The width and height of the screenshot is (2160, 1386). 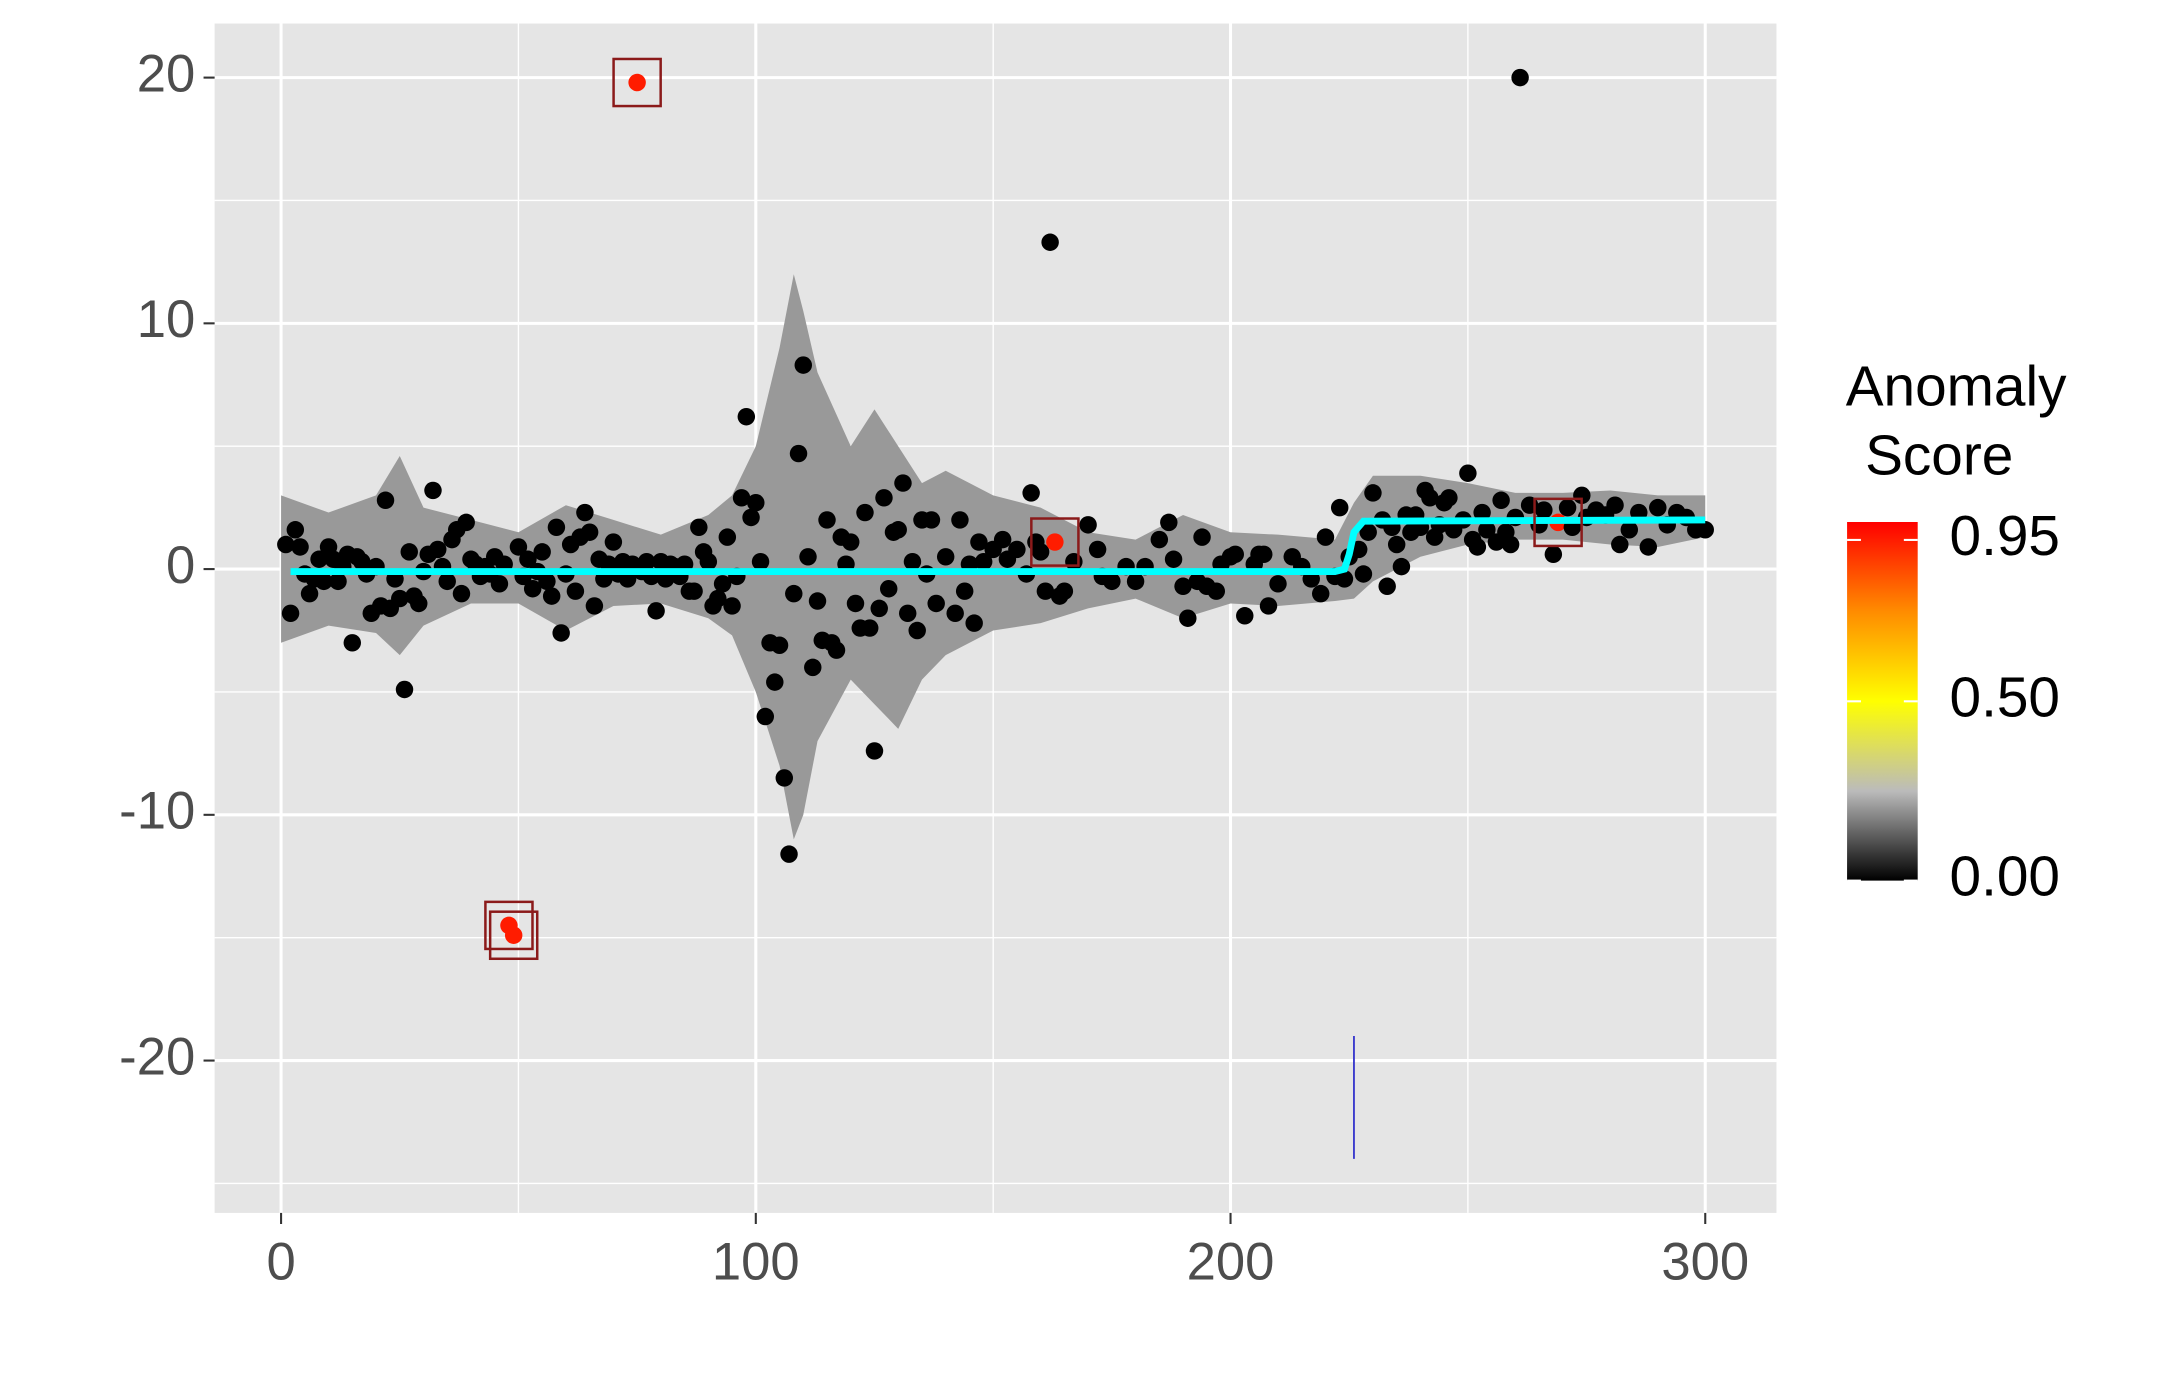 What do you see at coordinates (1939, 456) in the screenshot?
I see `legend-title: Score` at bounding box center [1939, 456].